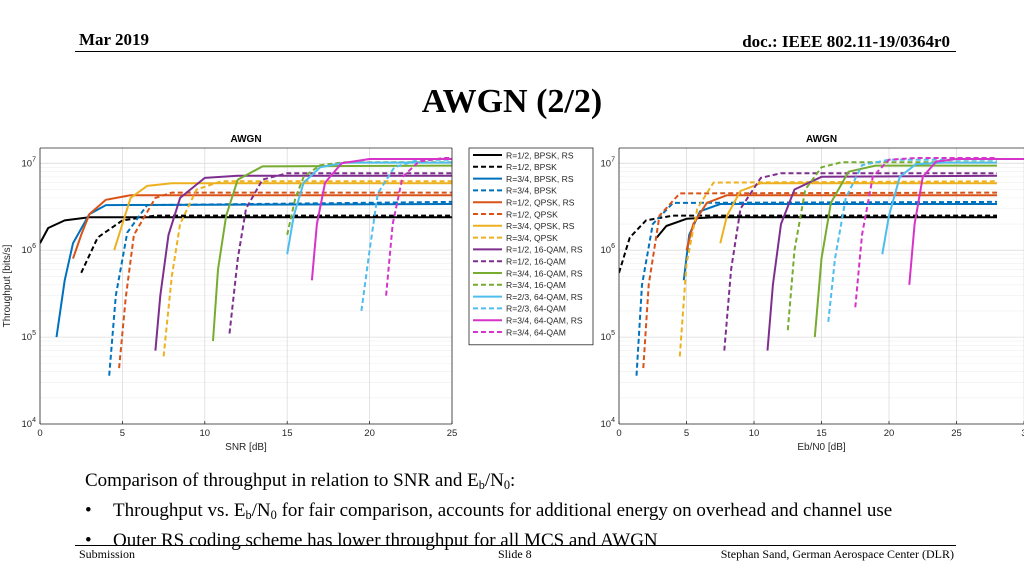  I want to click on legend-label-6: R=1/2, QPSK, so click(532, 214).